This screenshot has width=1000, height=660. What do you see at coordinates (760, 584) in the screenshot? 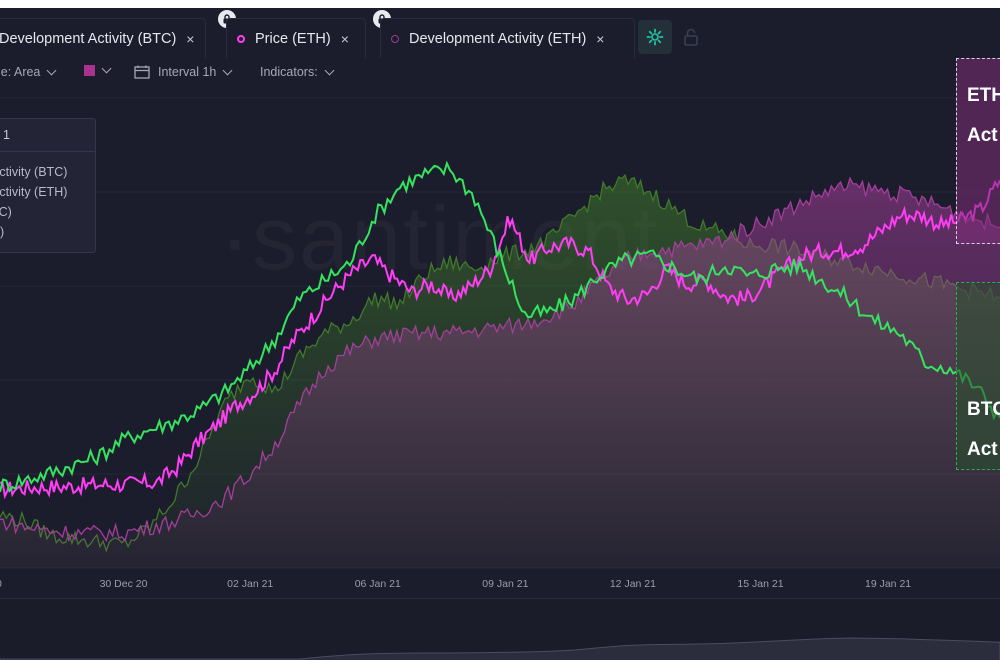
I see `x-axis-tick-label: 15 Jan 21` at bounding box center [760, 584].